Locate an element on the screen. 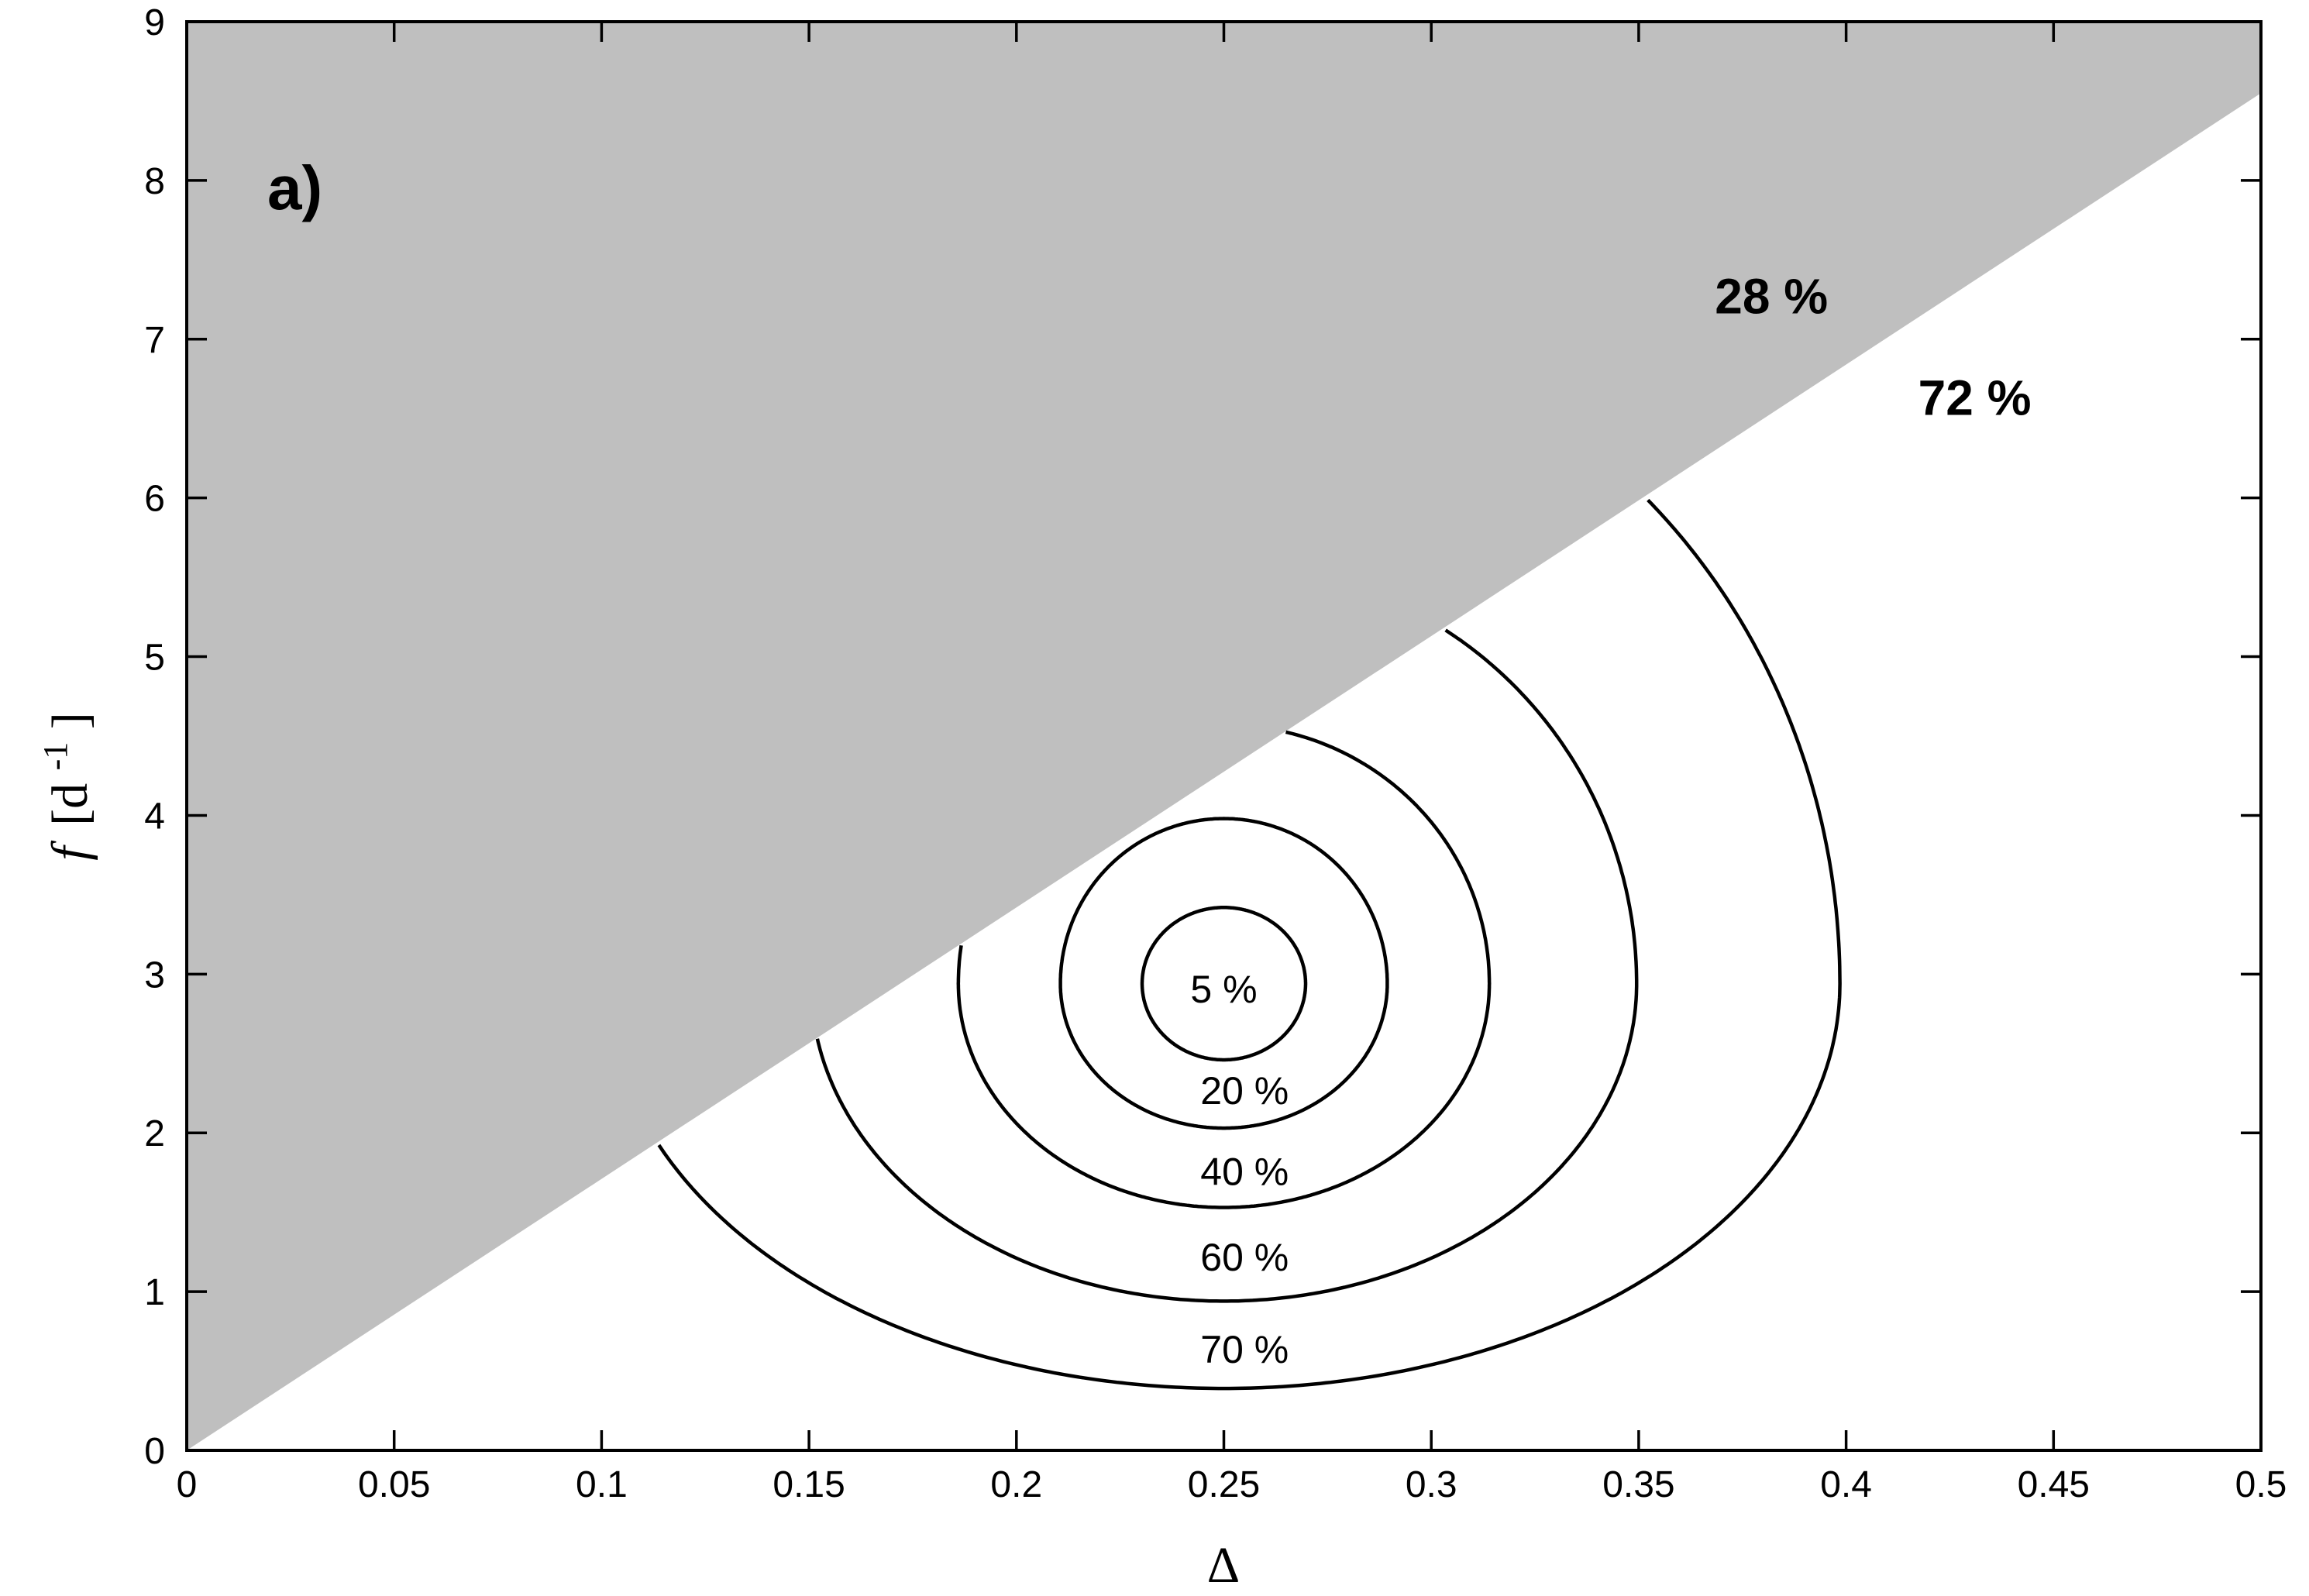 The width and height of the screenshot is (2309, 1596). y-tick-label: 3 is located at coordinates (154, 976).